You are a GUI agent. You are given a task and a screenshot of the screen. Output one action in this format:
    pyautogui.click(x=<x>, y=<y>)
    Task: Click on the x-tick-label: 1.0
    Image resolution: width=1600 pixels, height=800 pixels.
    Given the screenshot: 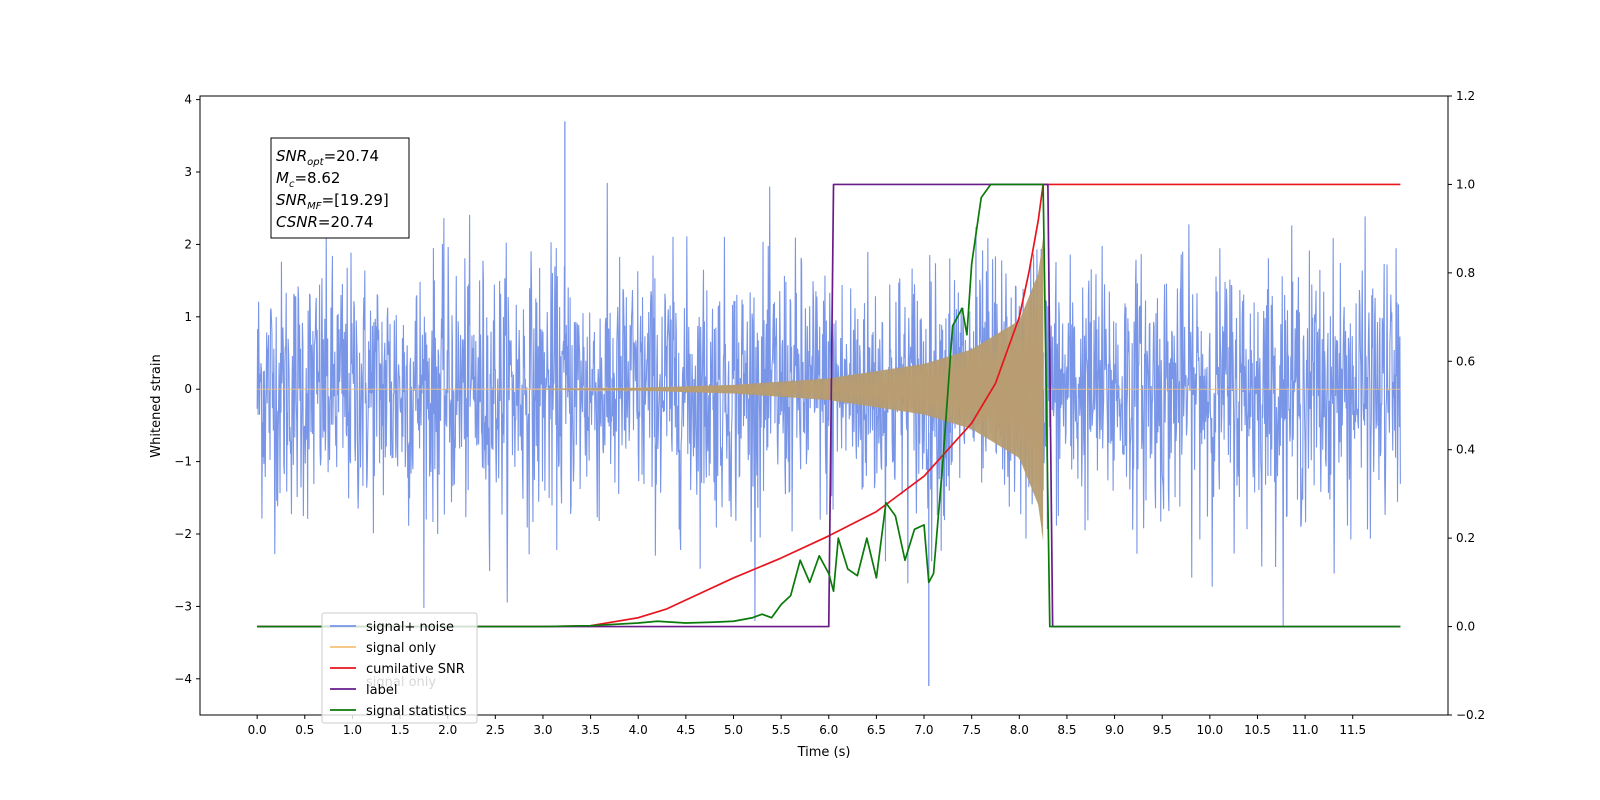 What is the action you would take?
    pyautogui.click(x=352, y=730)
    